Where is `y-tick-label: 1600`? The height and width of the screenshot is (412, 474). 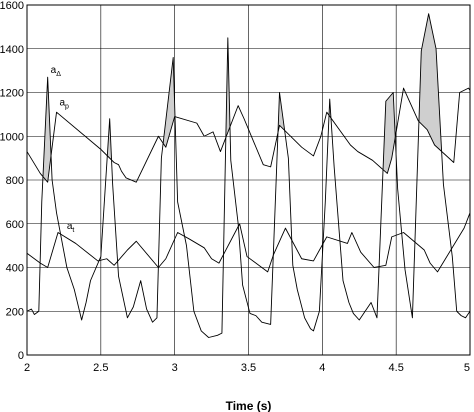 y-tick-label: 1600 is located at coordinates (12, 6).